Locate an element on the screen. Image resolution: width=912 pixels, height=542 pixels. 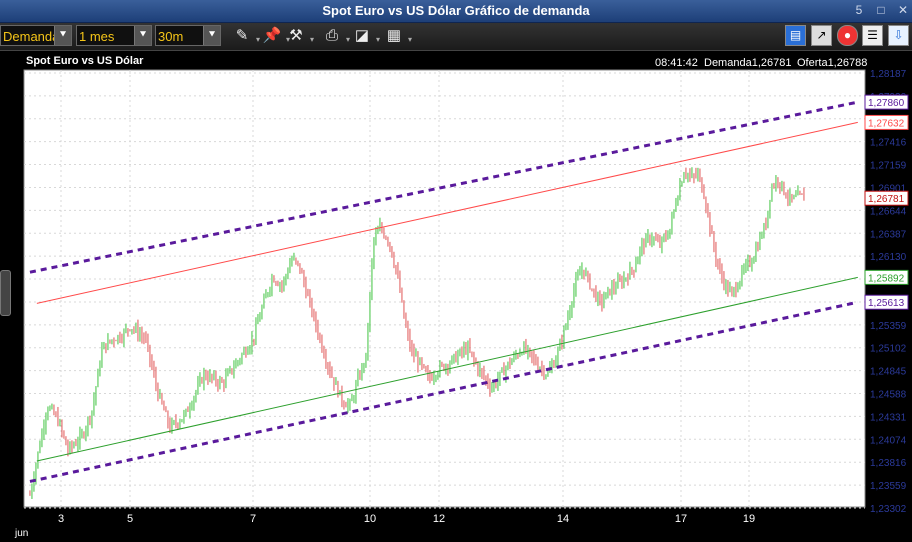
x-axis: 3 5 7 10 12 14 17 19 jun is located at coordinates (384, 526).